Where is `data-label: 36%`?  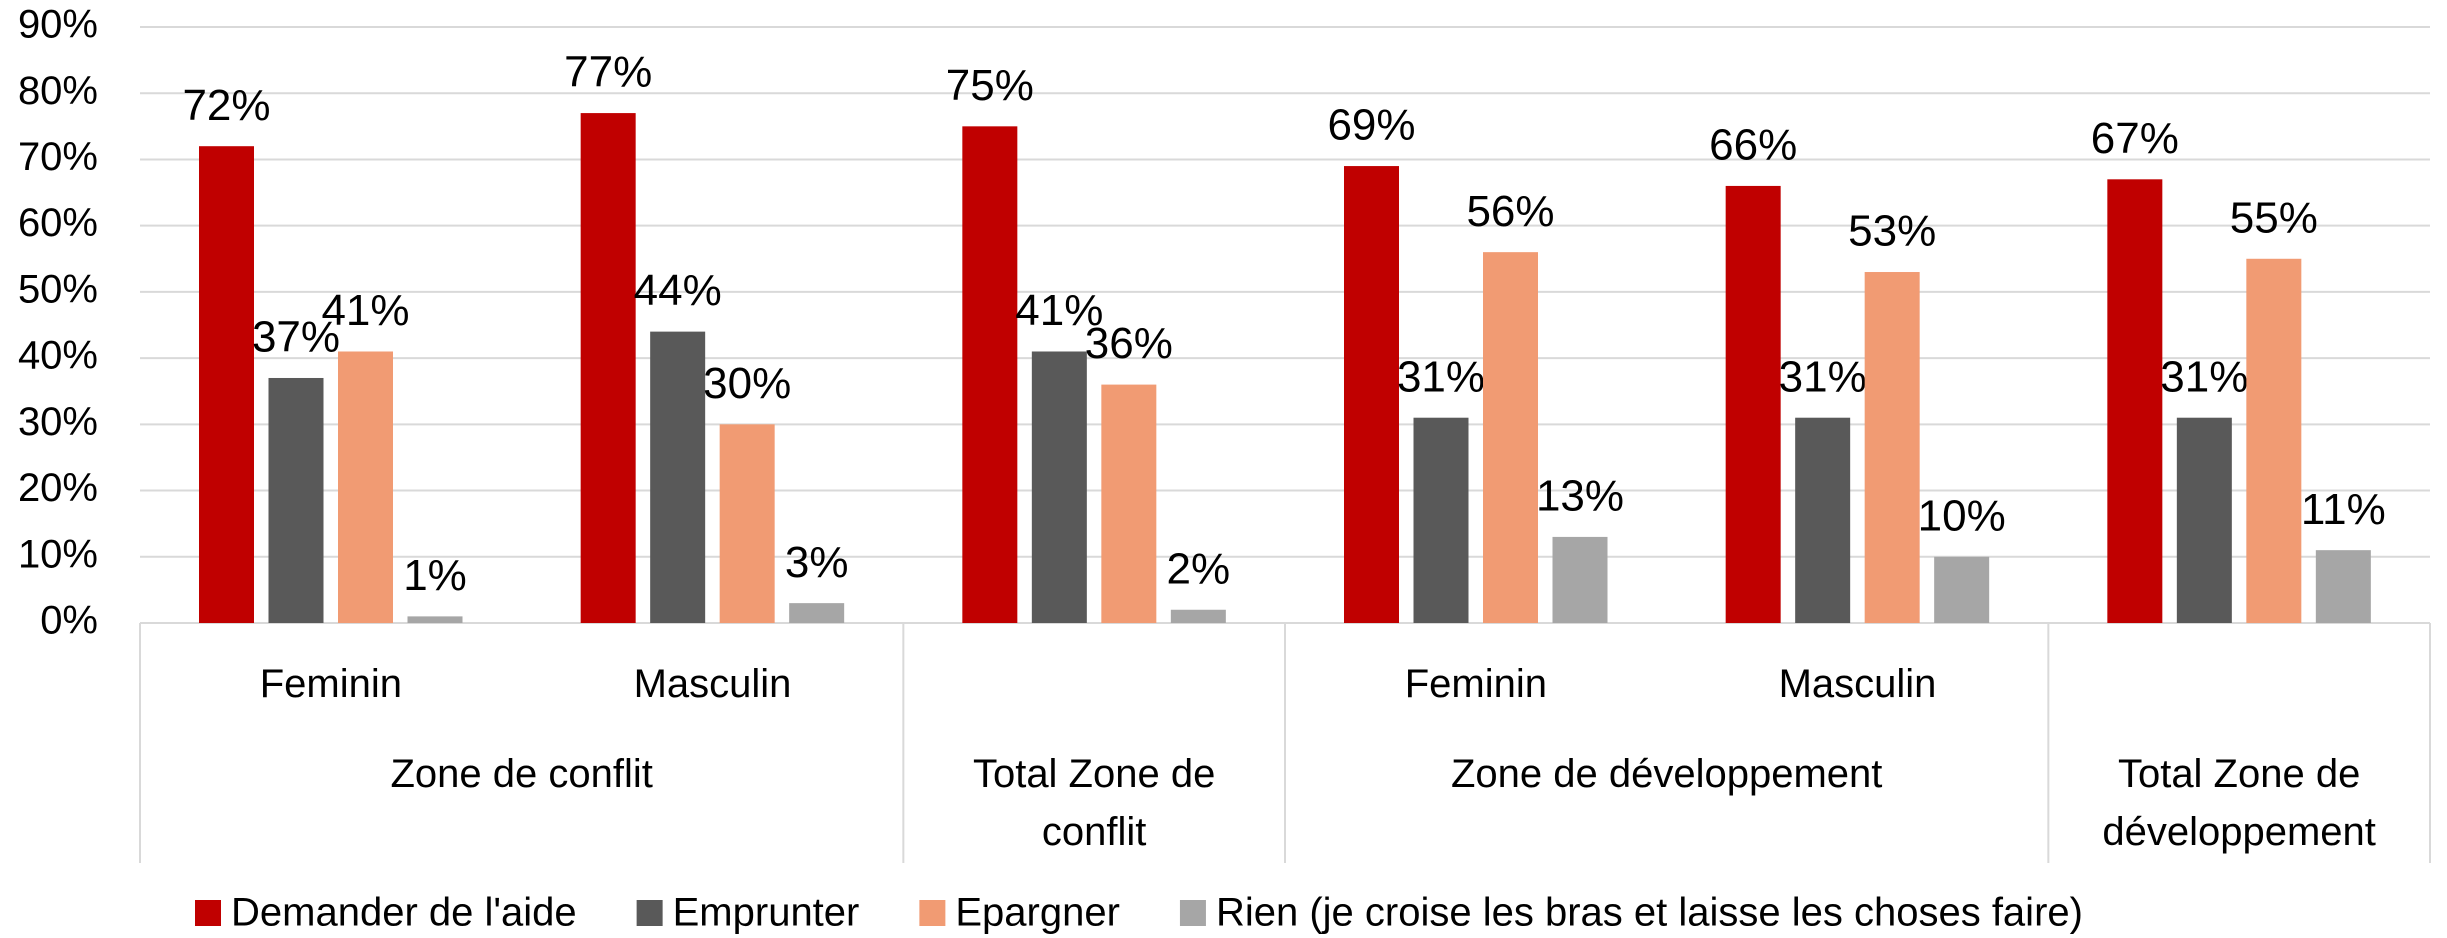 data-label: 36% is located at coordinates (1129, 343).